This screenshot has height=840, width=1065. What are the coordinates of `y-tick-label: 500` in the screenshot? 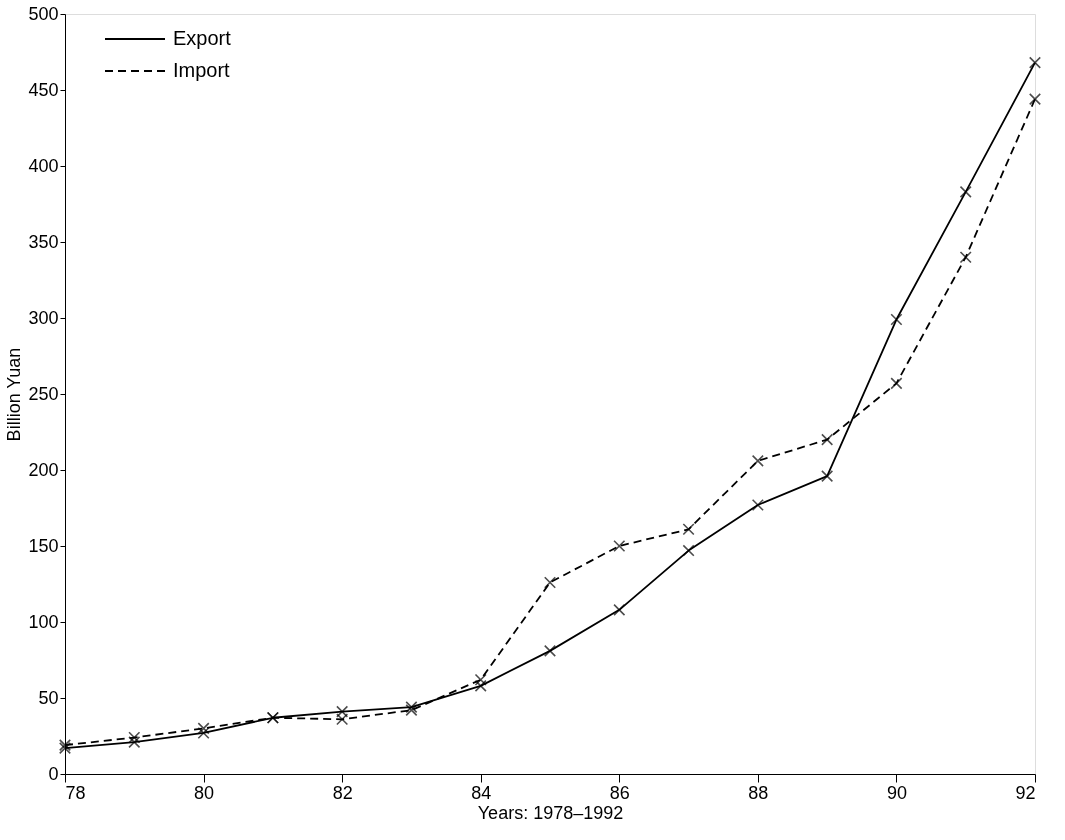 It's located at (43, 13).